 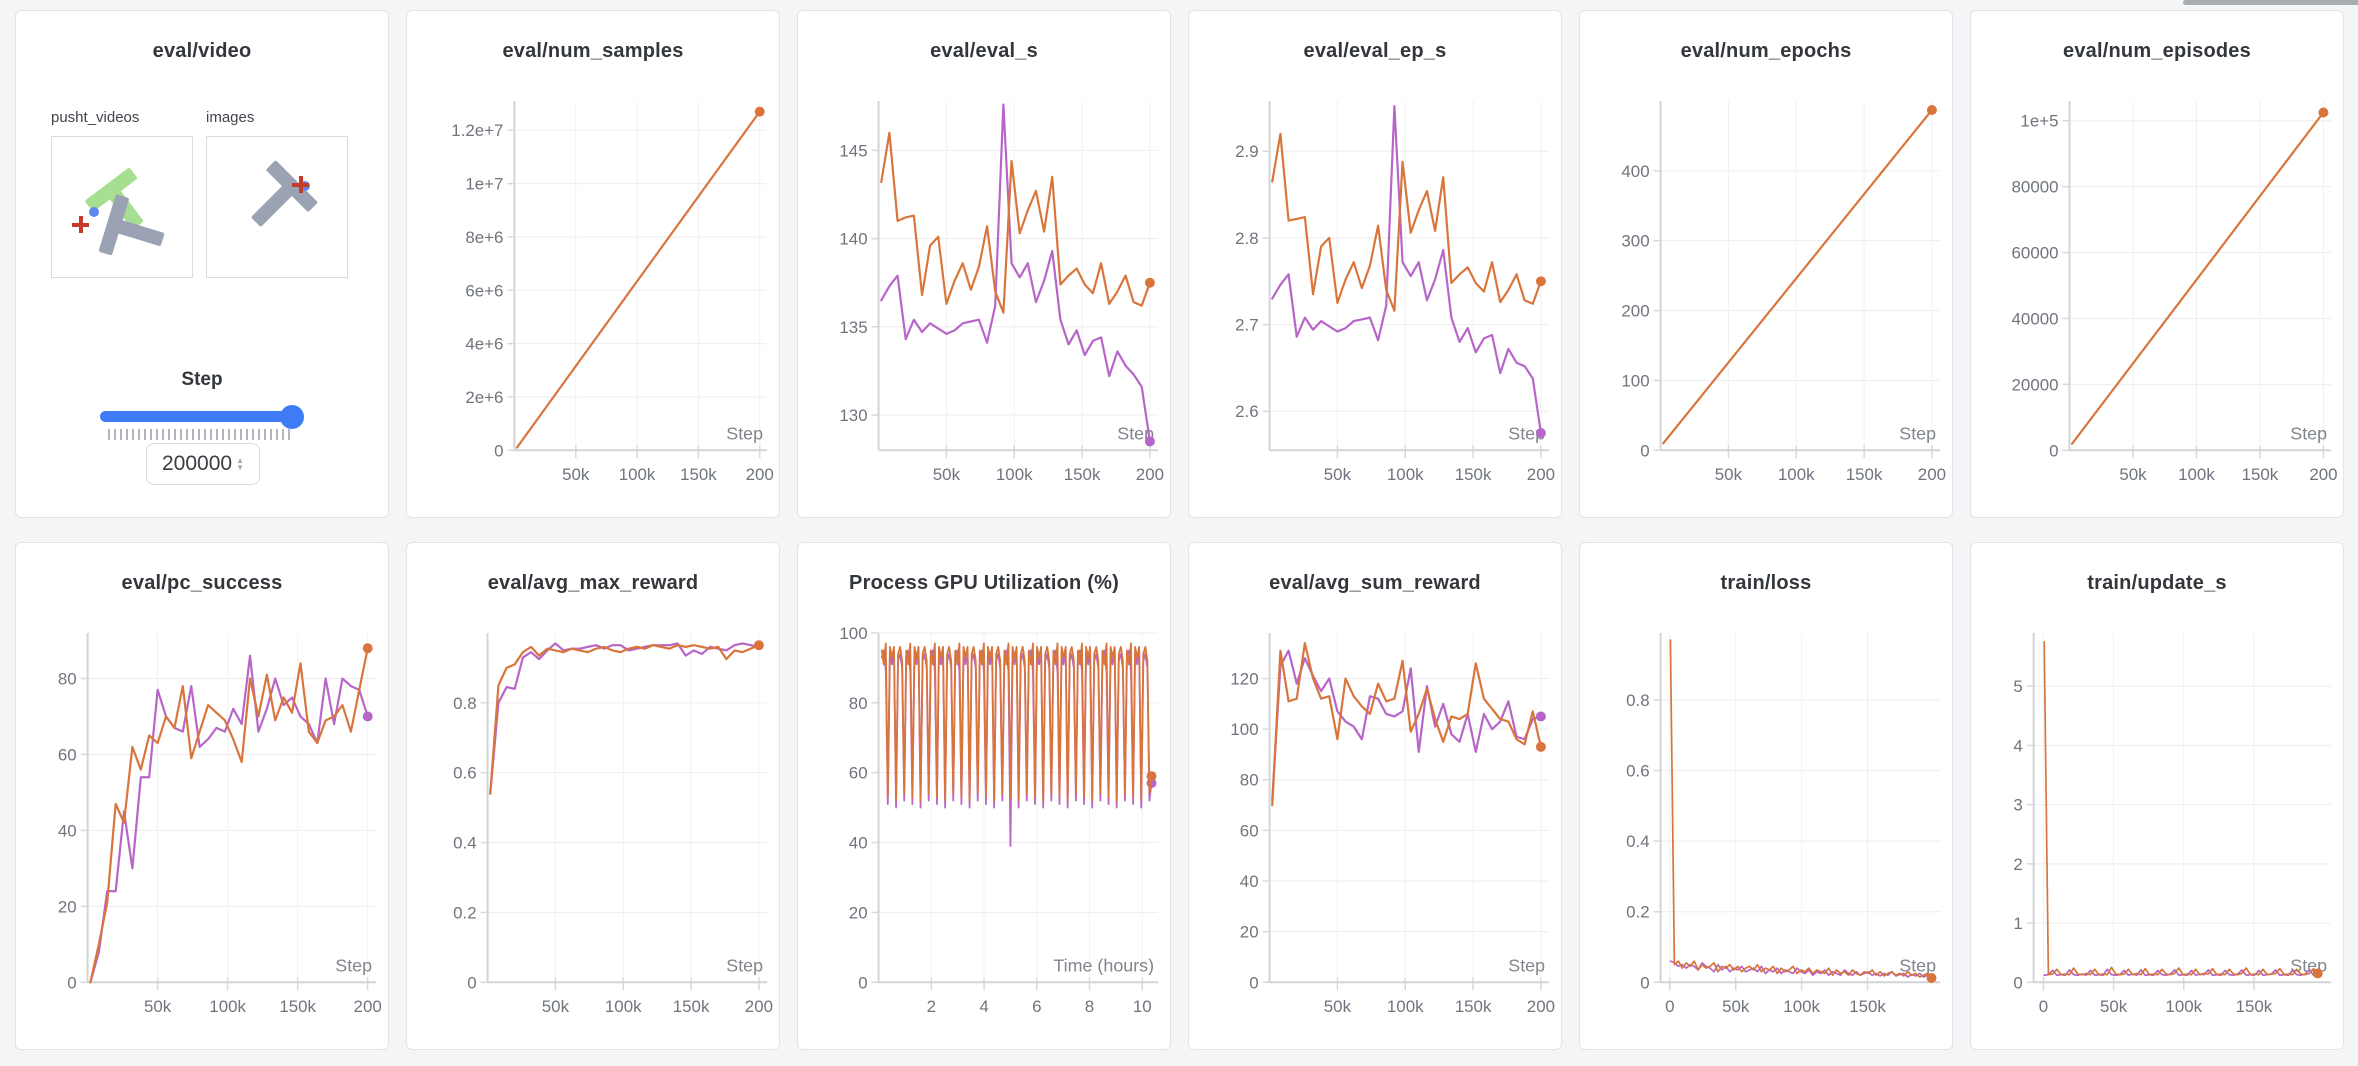 I want to click on svg-text: 0.2, so click(x=1638, y=912).